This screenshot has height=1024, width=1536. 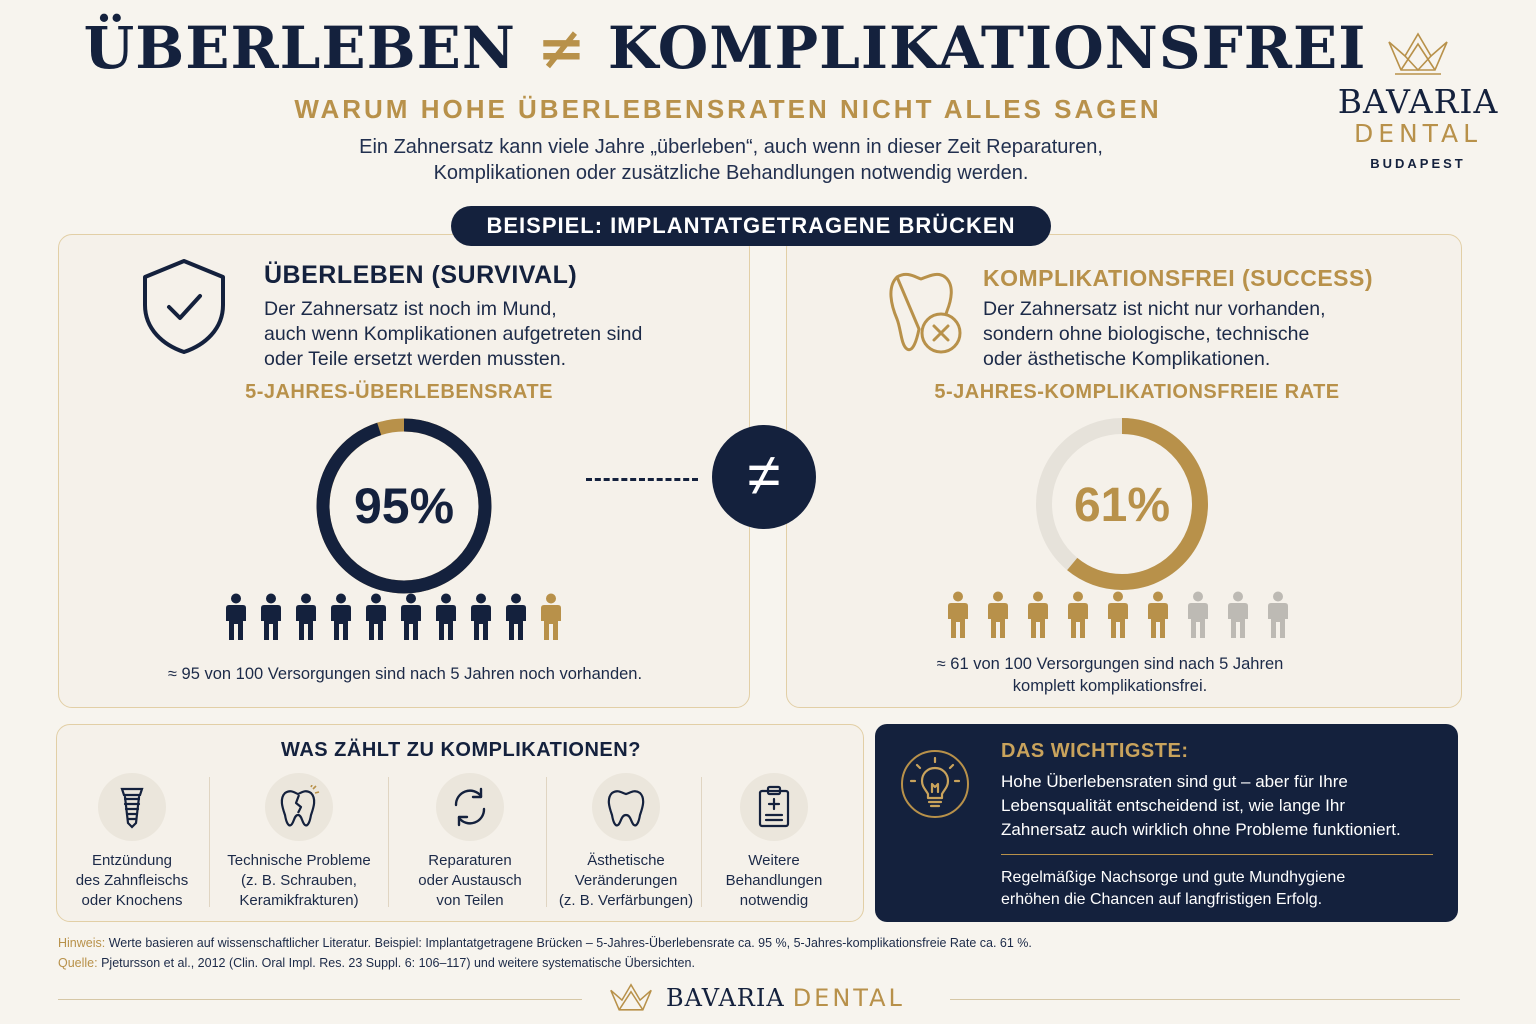 I want to click on complication-label: Ästhetische, so click(x=626, y=860).